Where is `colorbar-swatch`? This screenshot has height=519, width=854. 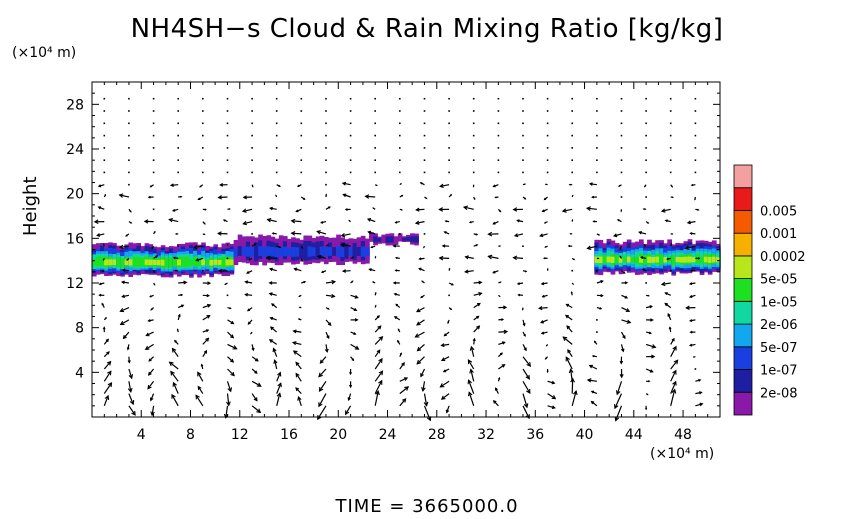
colorbar-swatch is located at coordinates (743, 335).